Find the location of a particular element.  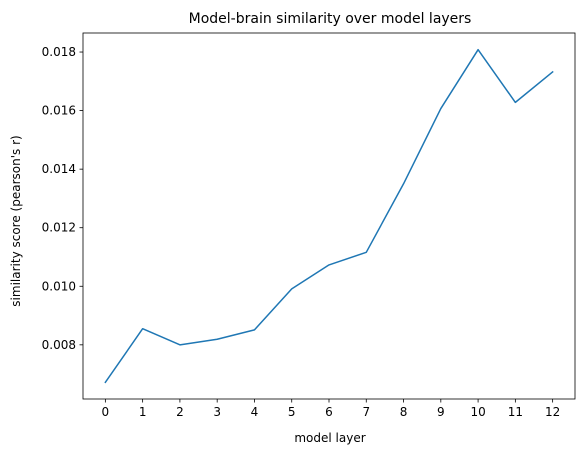

y-tick-label-1: 0.010 is located at coordinates (59, 286).